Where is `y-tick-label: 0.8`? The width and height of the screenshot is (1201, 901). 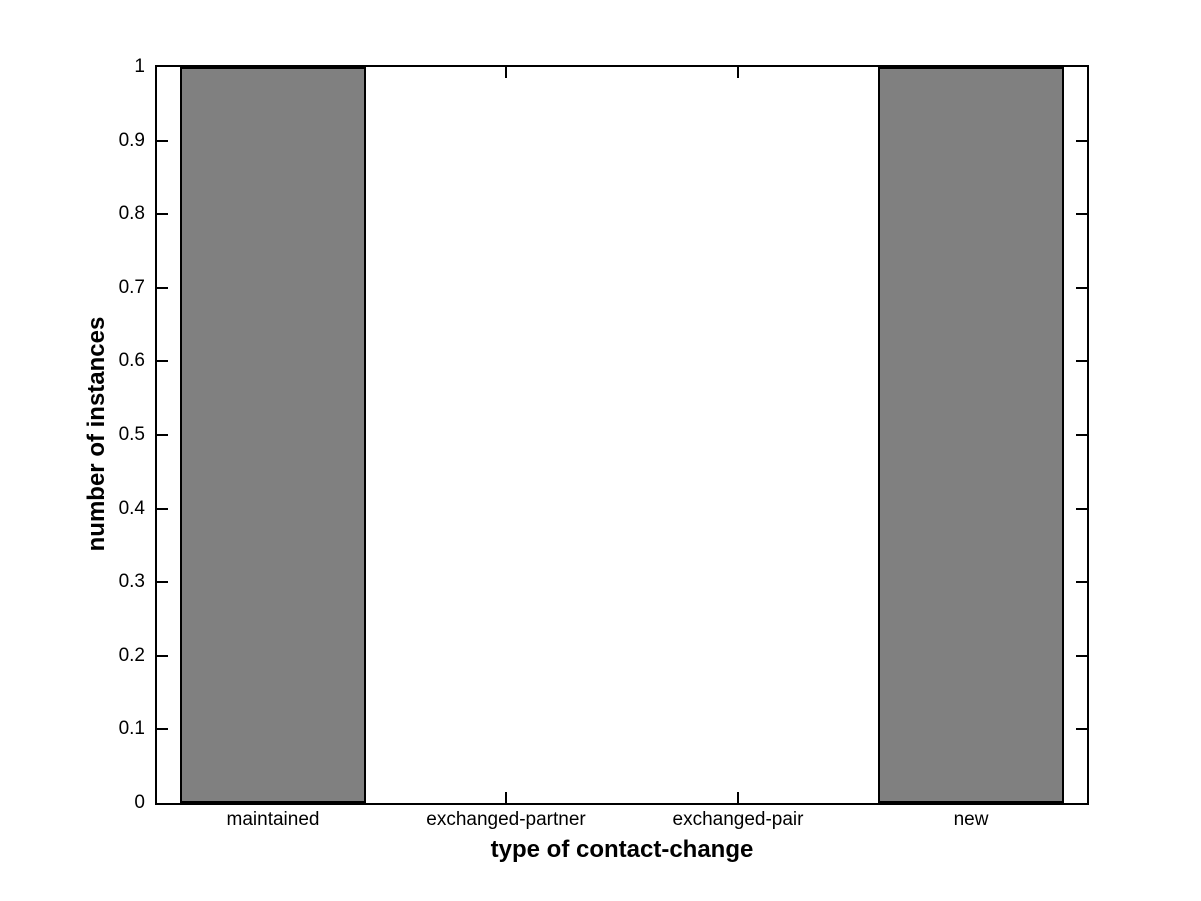
y-tick-label: 0.8 is located at coordinates (131, 213).